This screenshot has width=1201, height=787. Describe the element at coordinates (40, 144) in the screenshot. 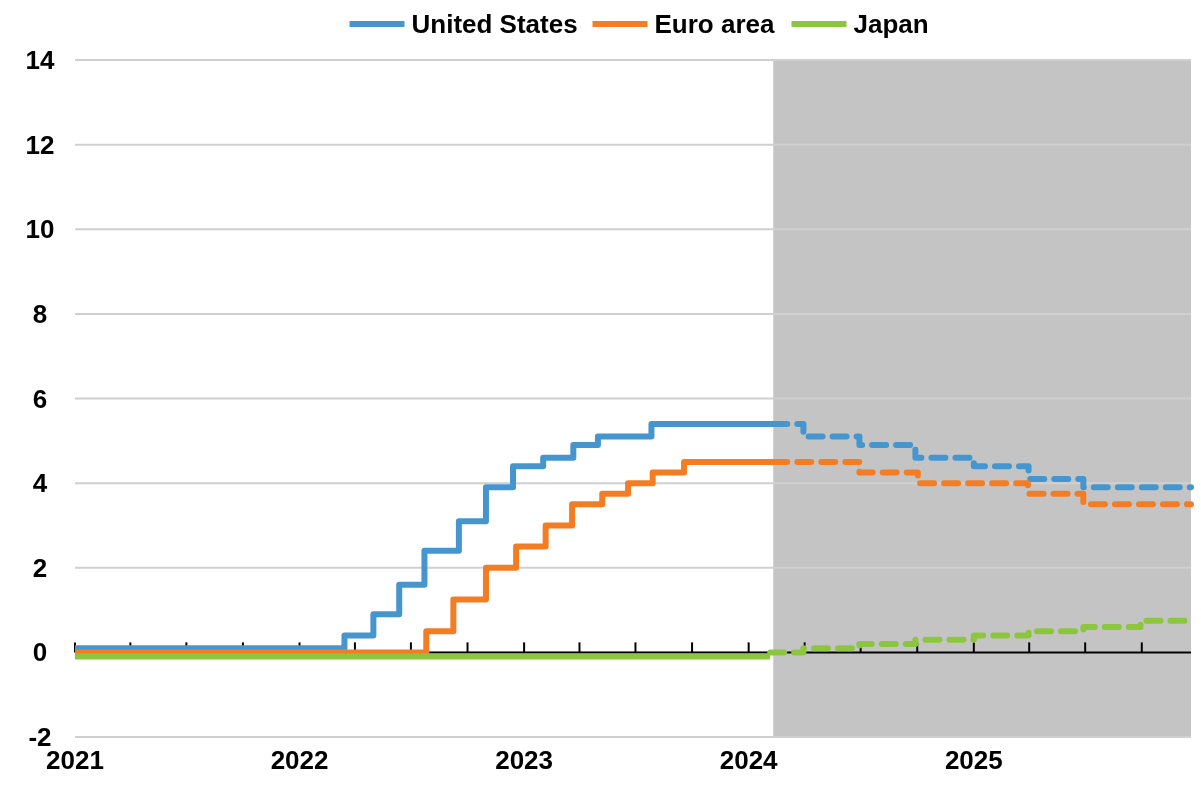

I see `y-tick-label: 12` at that location.